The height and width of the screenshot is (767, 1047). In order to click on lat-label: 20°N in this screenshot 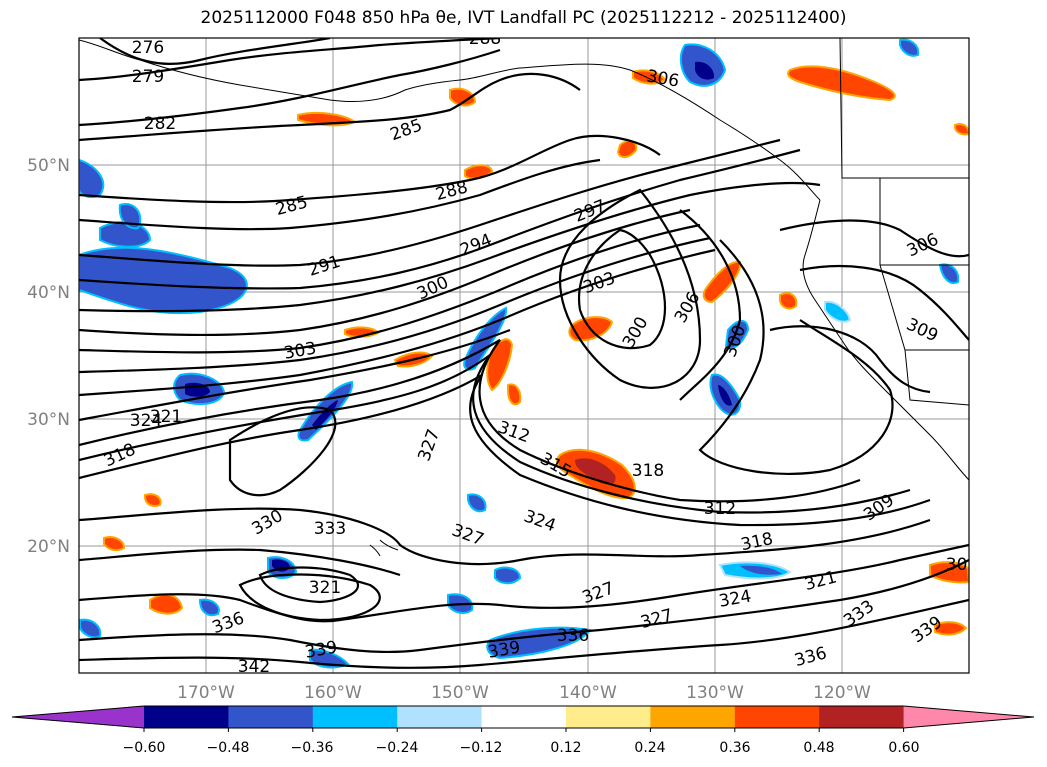, I will do `click(48, 547)`.